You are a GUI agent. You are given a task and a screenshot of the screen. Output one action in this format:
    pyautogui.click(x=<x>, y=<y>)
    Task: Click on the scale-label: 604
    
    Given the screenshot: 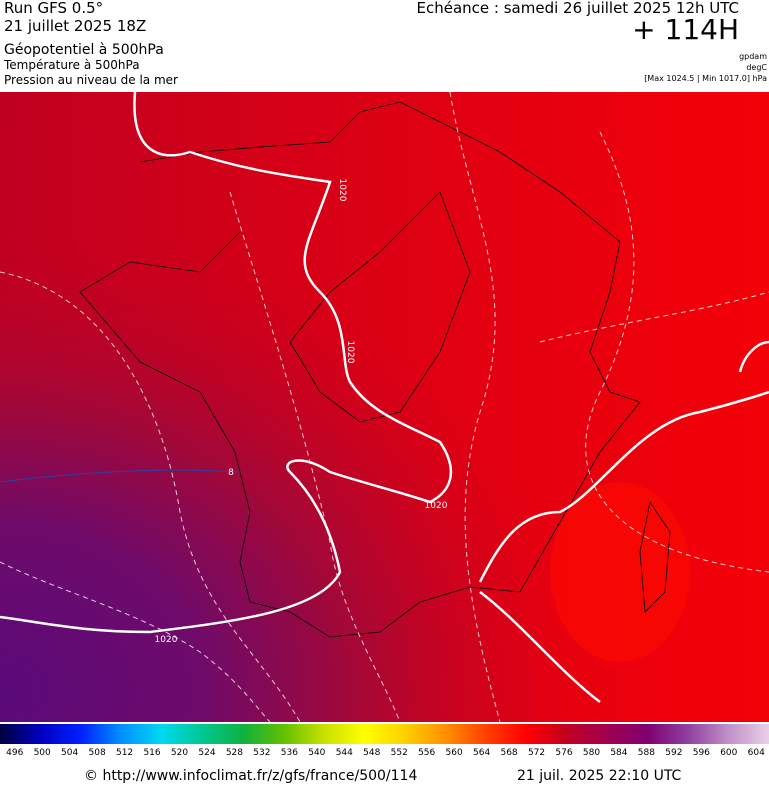 What is the action you would take?
    pyautogui.click(x=756, y=753)
    